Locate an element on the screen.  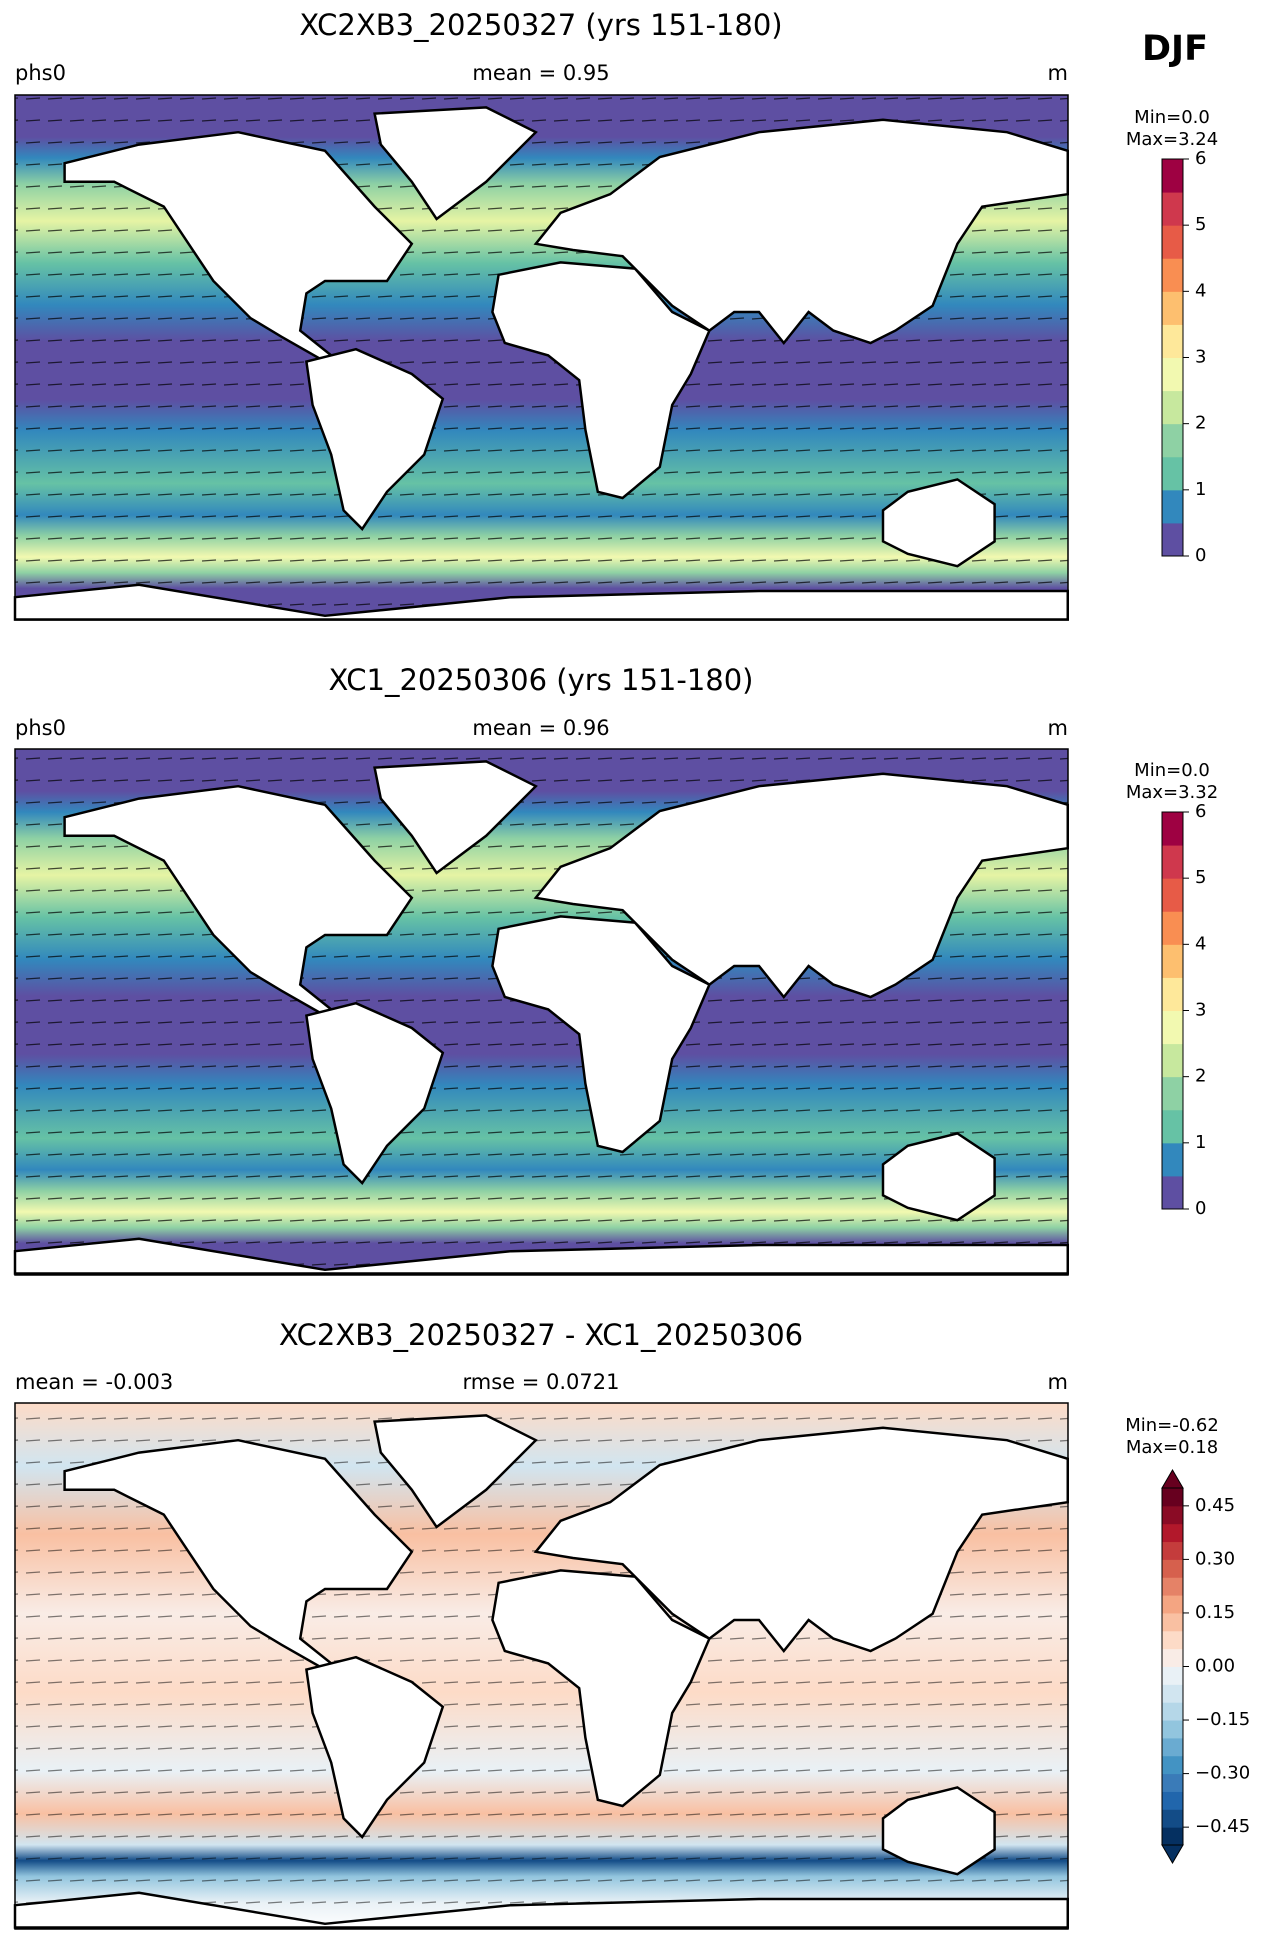
colorbar-tick-label: −0.45 is located at coordinates (1222, 1826).